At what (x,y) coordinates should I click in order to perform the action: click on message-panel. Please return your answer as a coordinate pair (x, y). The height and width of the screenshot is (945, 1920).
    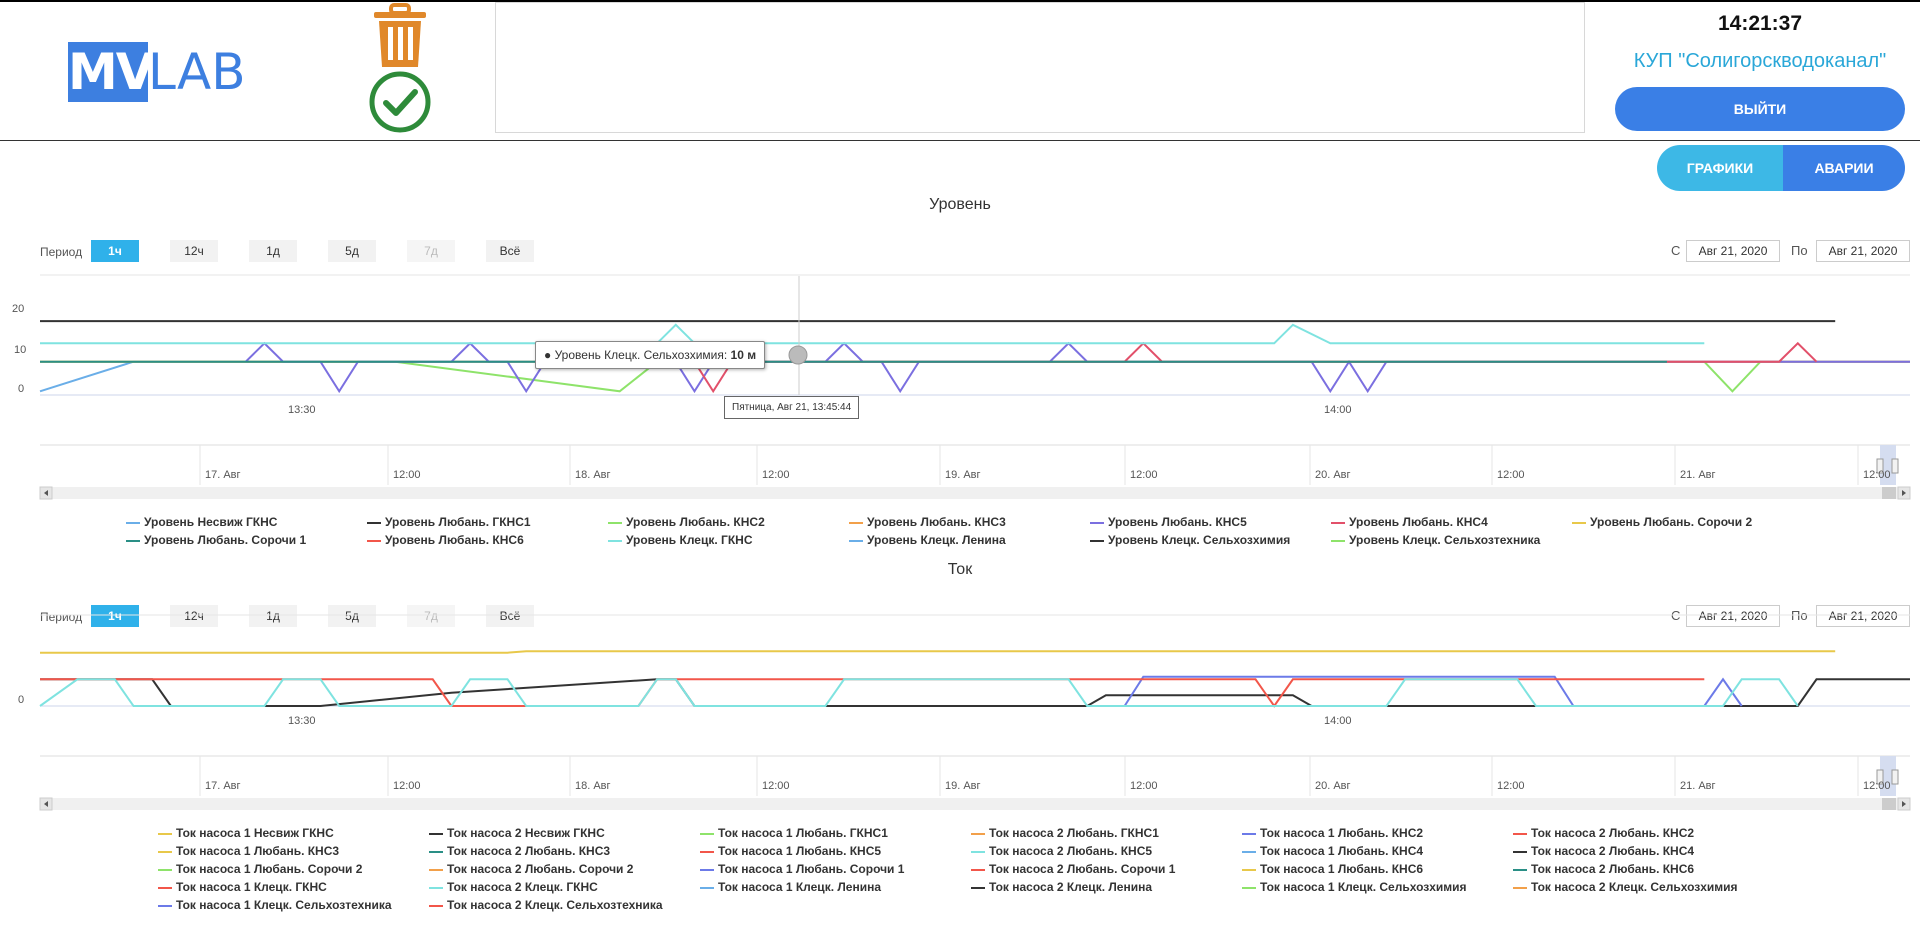
    Looking at the image, I should click on (1040, 67).